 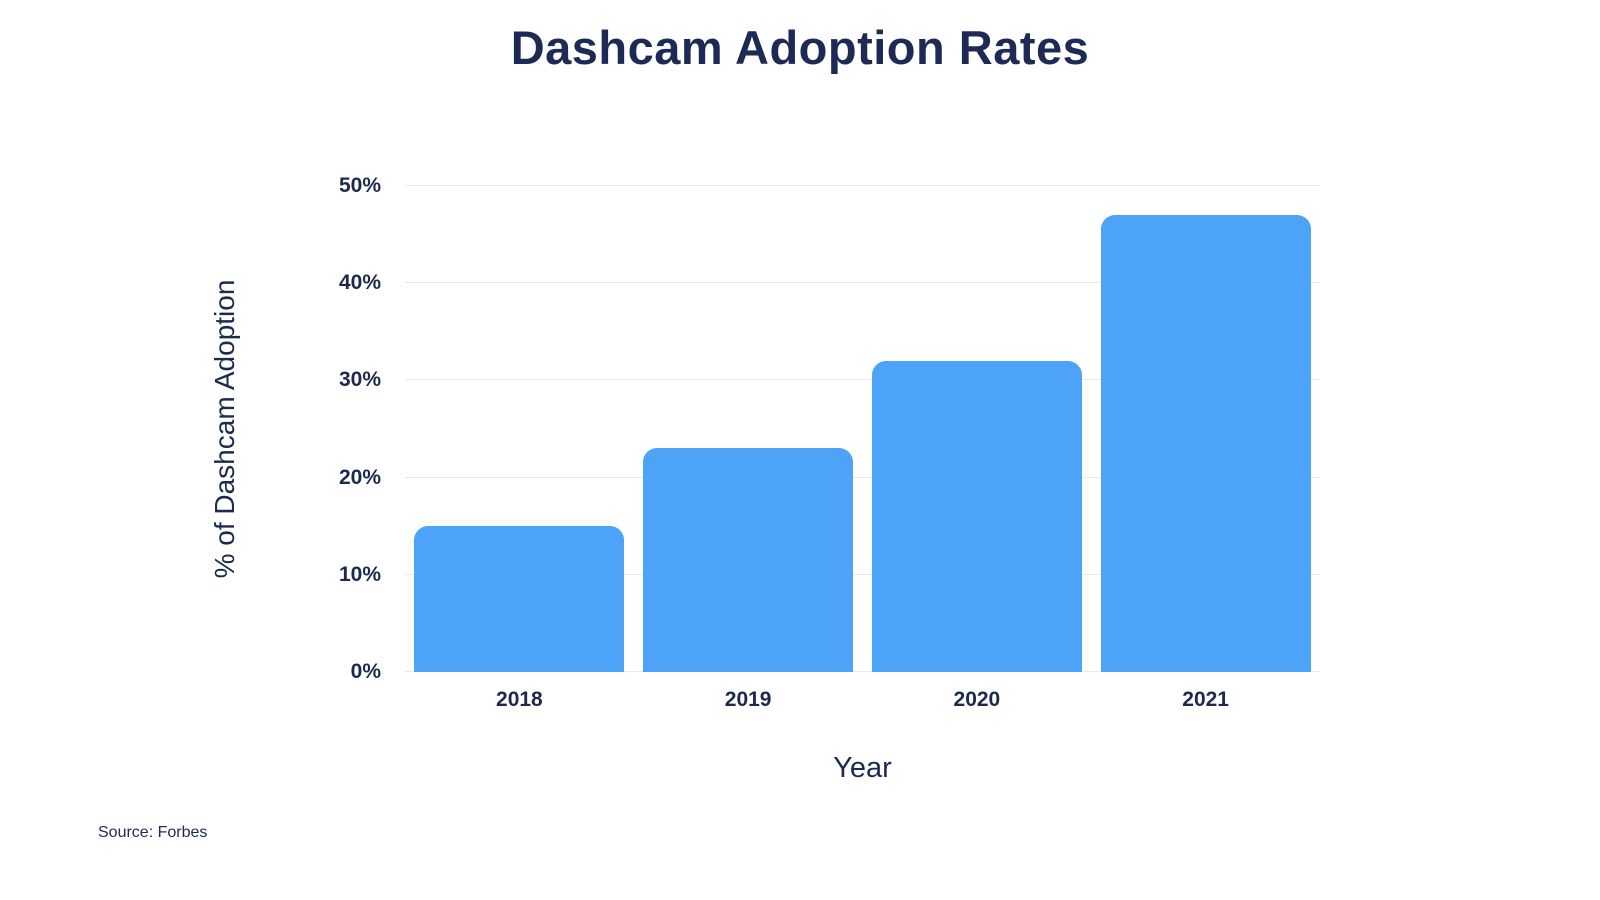 I want to click on x-axis-tick-labels: 2018 2019 2020 2021, so click(x=862, y=692).